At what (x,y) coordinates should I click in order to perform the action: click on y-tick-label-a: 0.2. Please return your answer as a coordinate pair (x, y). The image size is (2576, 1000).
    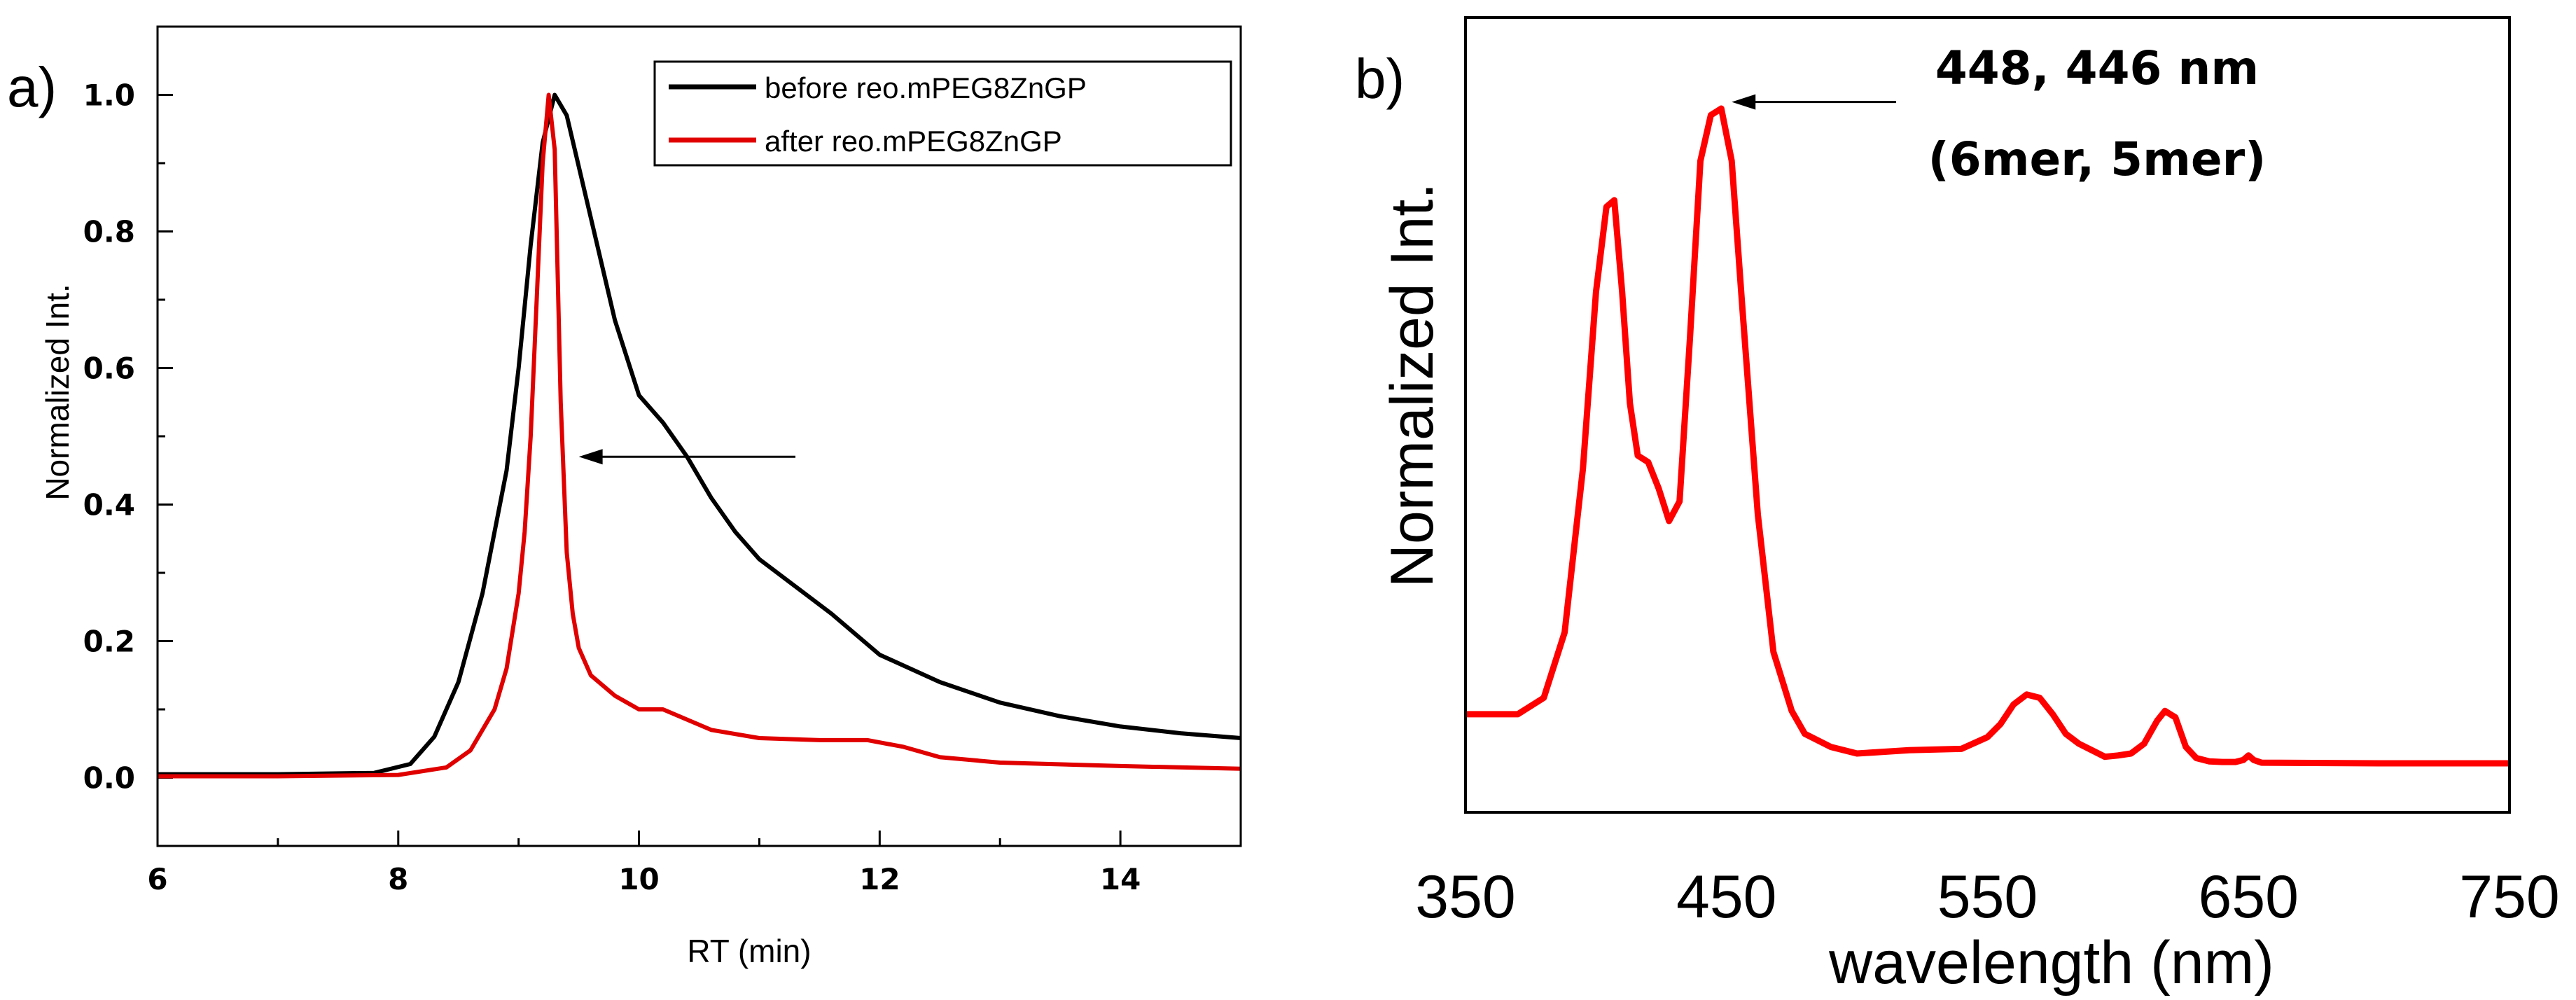
    Looking at the image, I should click on (109, 642).